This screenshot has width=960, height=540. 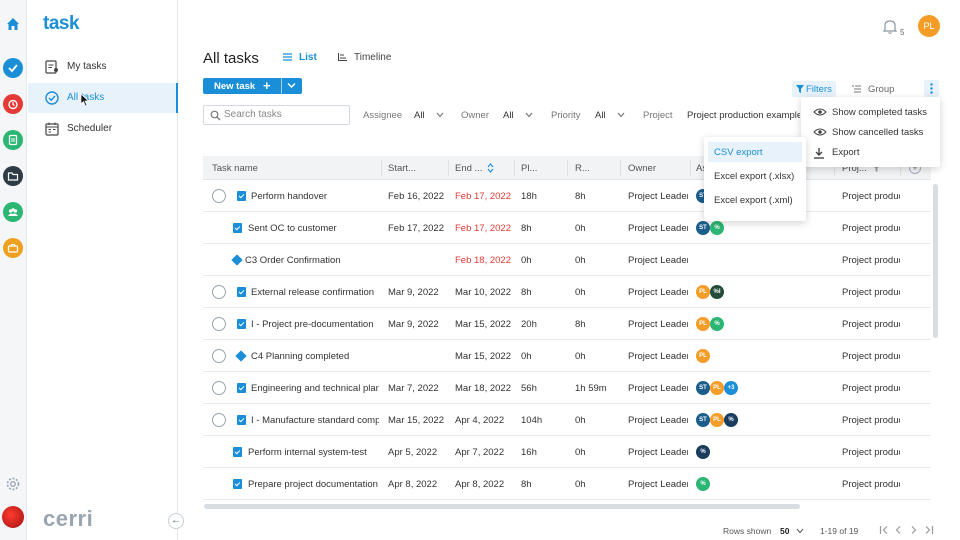 What do you see at coordinates (284, 114) in the screenshot?
I see `search-input` at bounding box center [284, 114].